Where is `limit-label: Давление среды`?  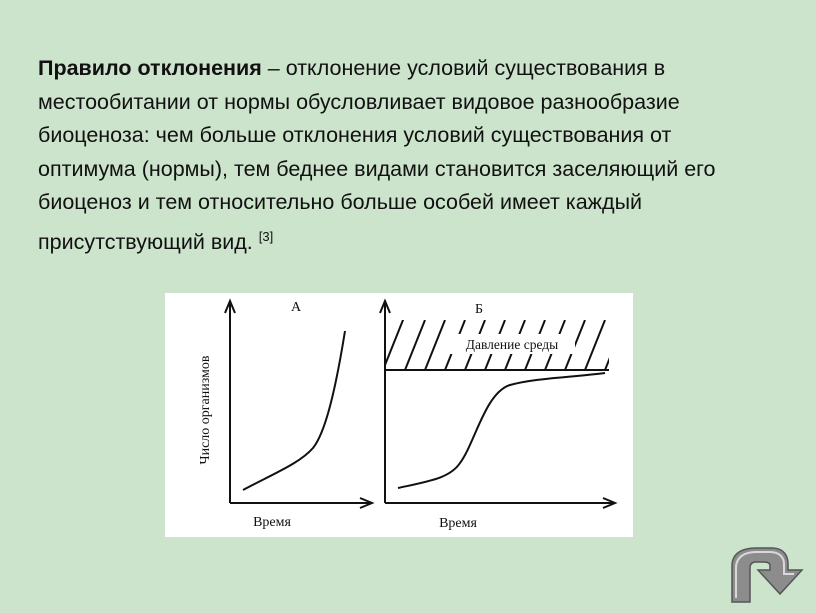 limit-label: Давление среды is located at coordinates (512, 344).